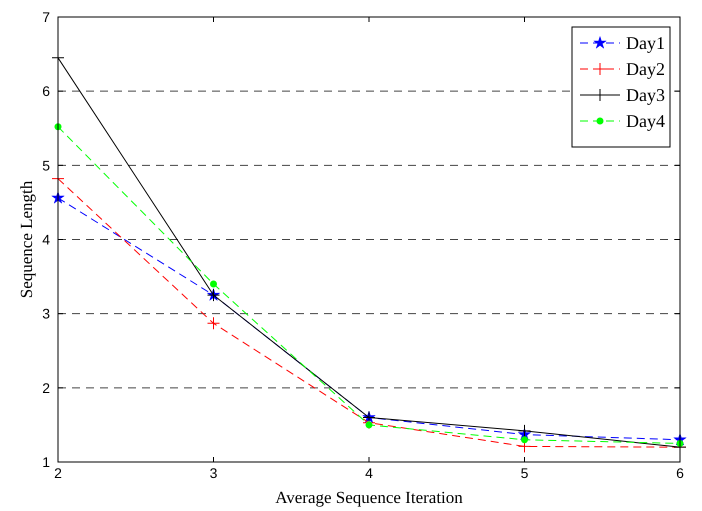 The width and height of the screenshot is (702, 511). Describe the element at coordinates (645, 95) in the screenshot. I see `legend-label: Day3` at that location.